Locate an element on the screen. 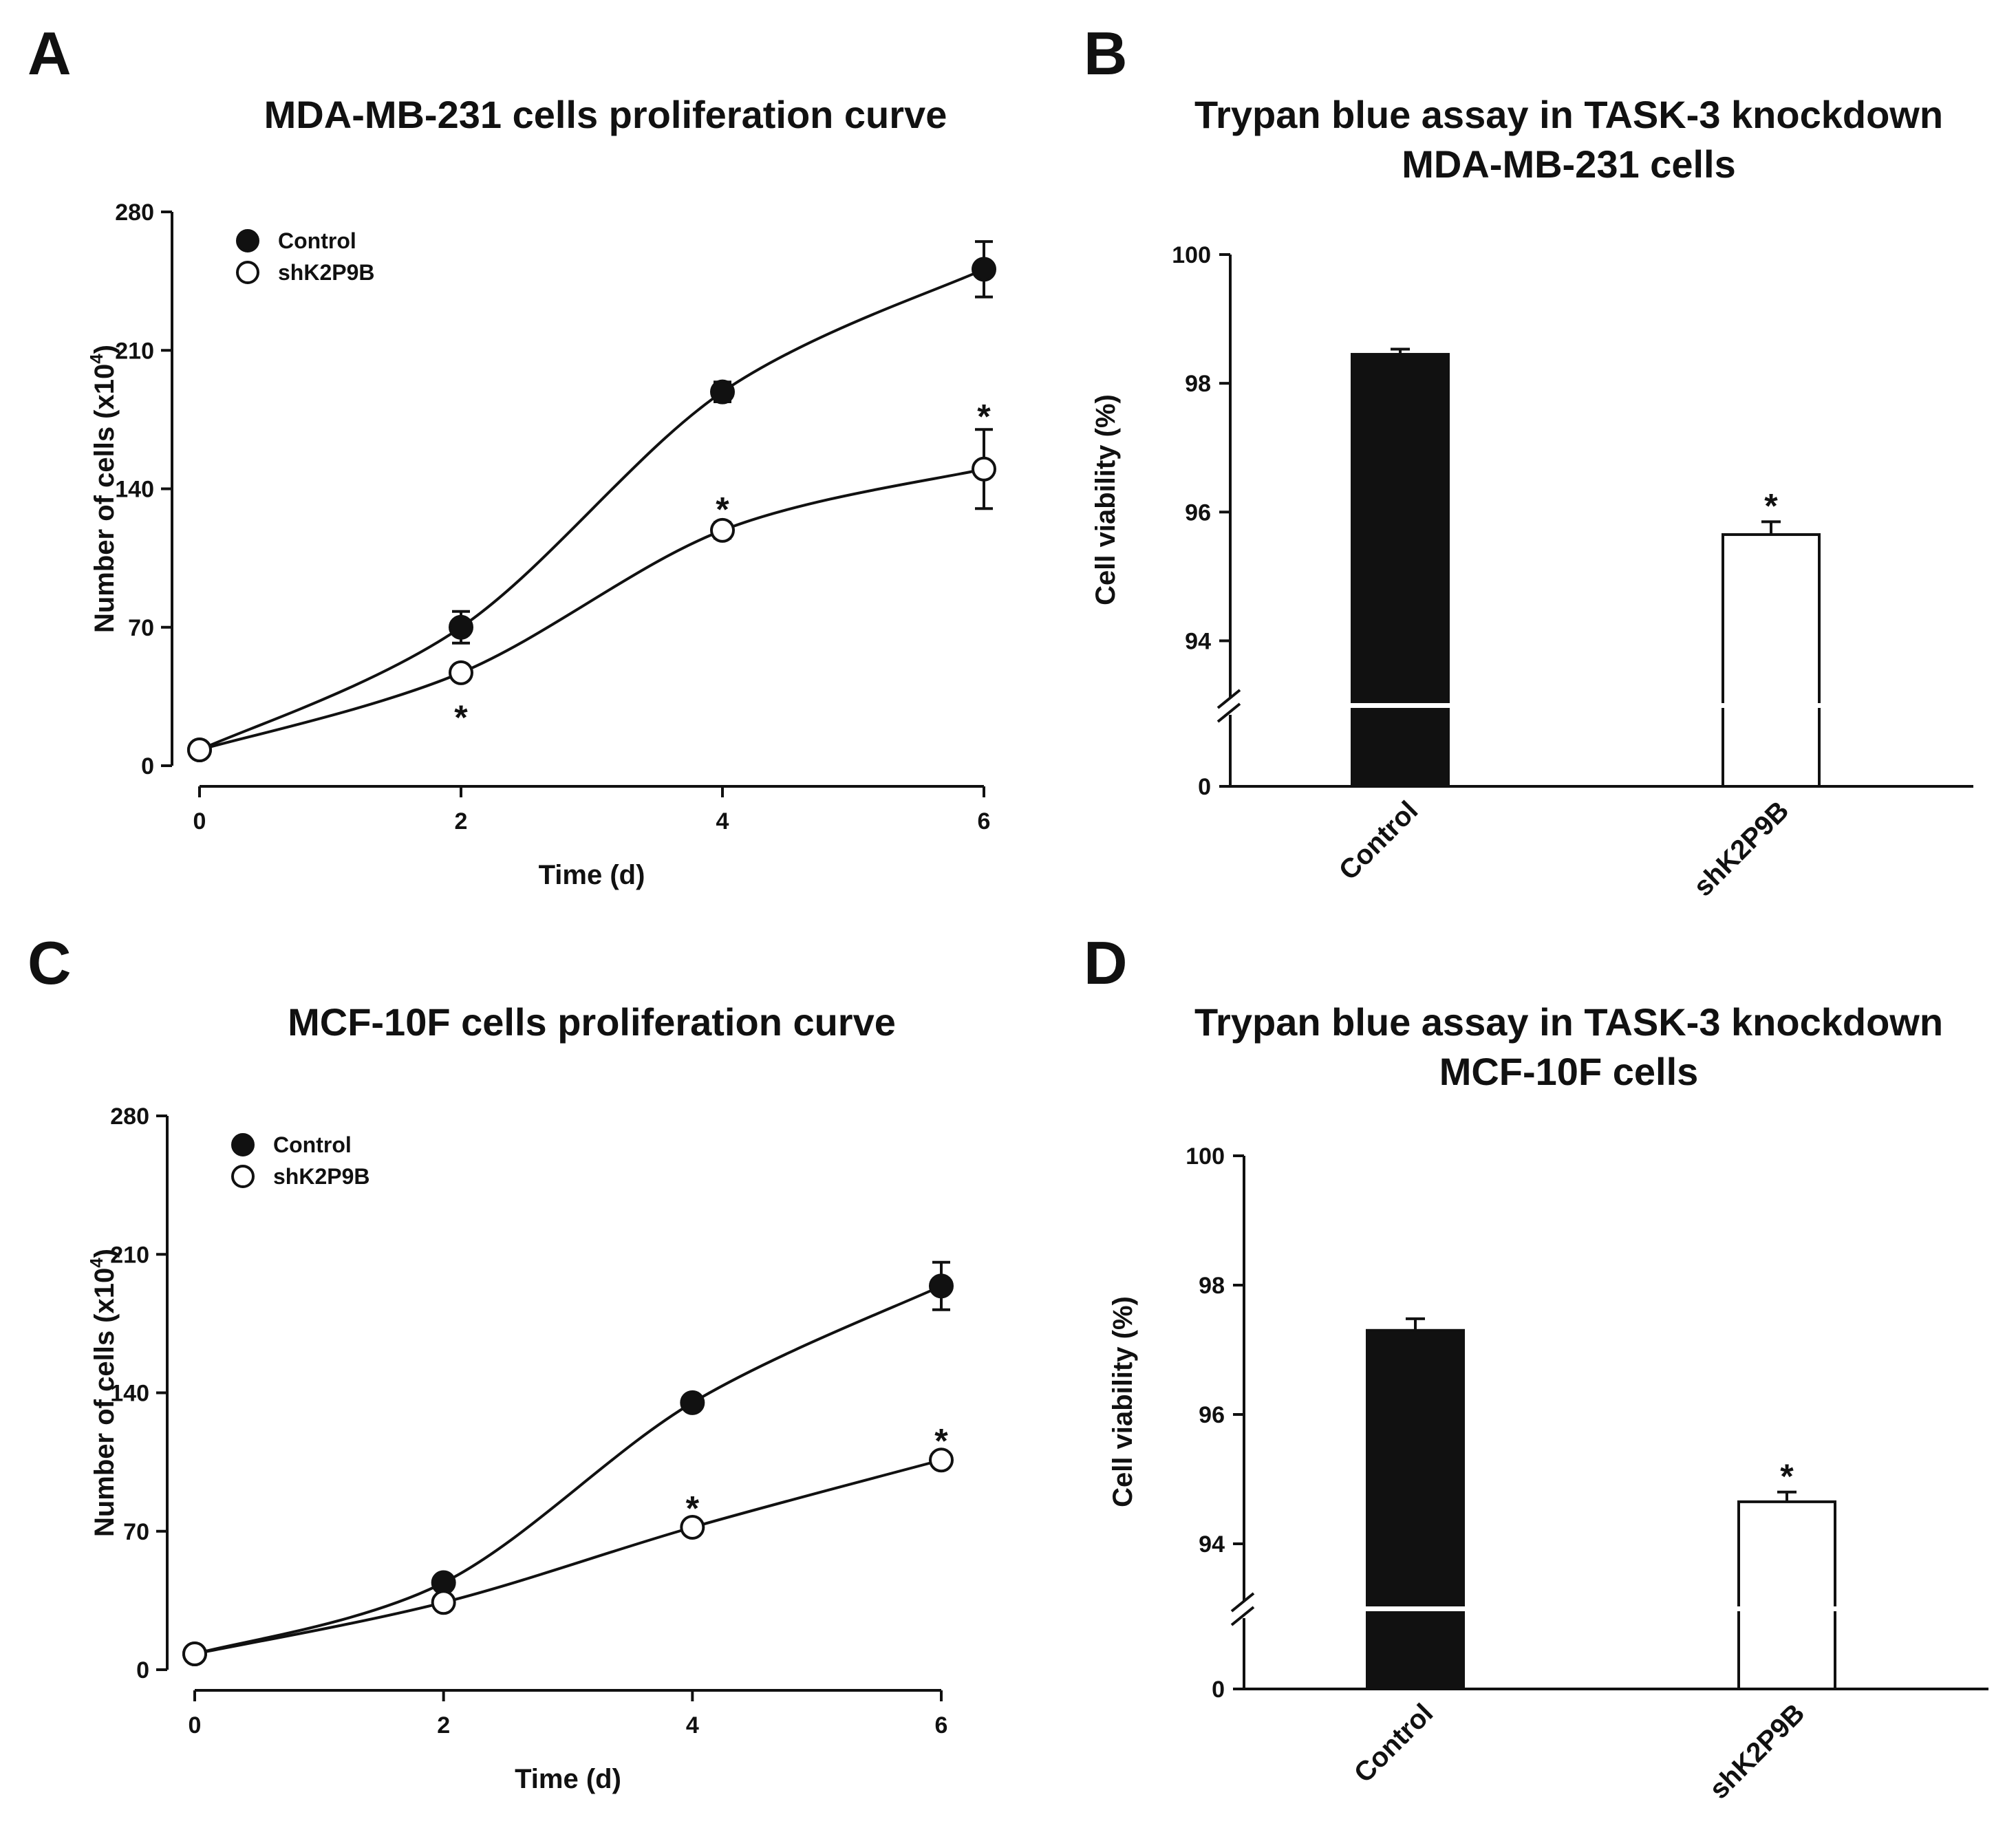 The width and height of the screenshot is (2016, 1830). panel-letter-c: C is located at coordinates (50, 963).